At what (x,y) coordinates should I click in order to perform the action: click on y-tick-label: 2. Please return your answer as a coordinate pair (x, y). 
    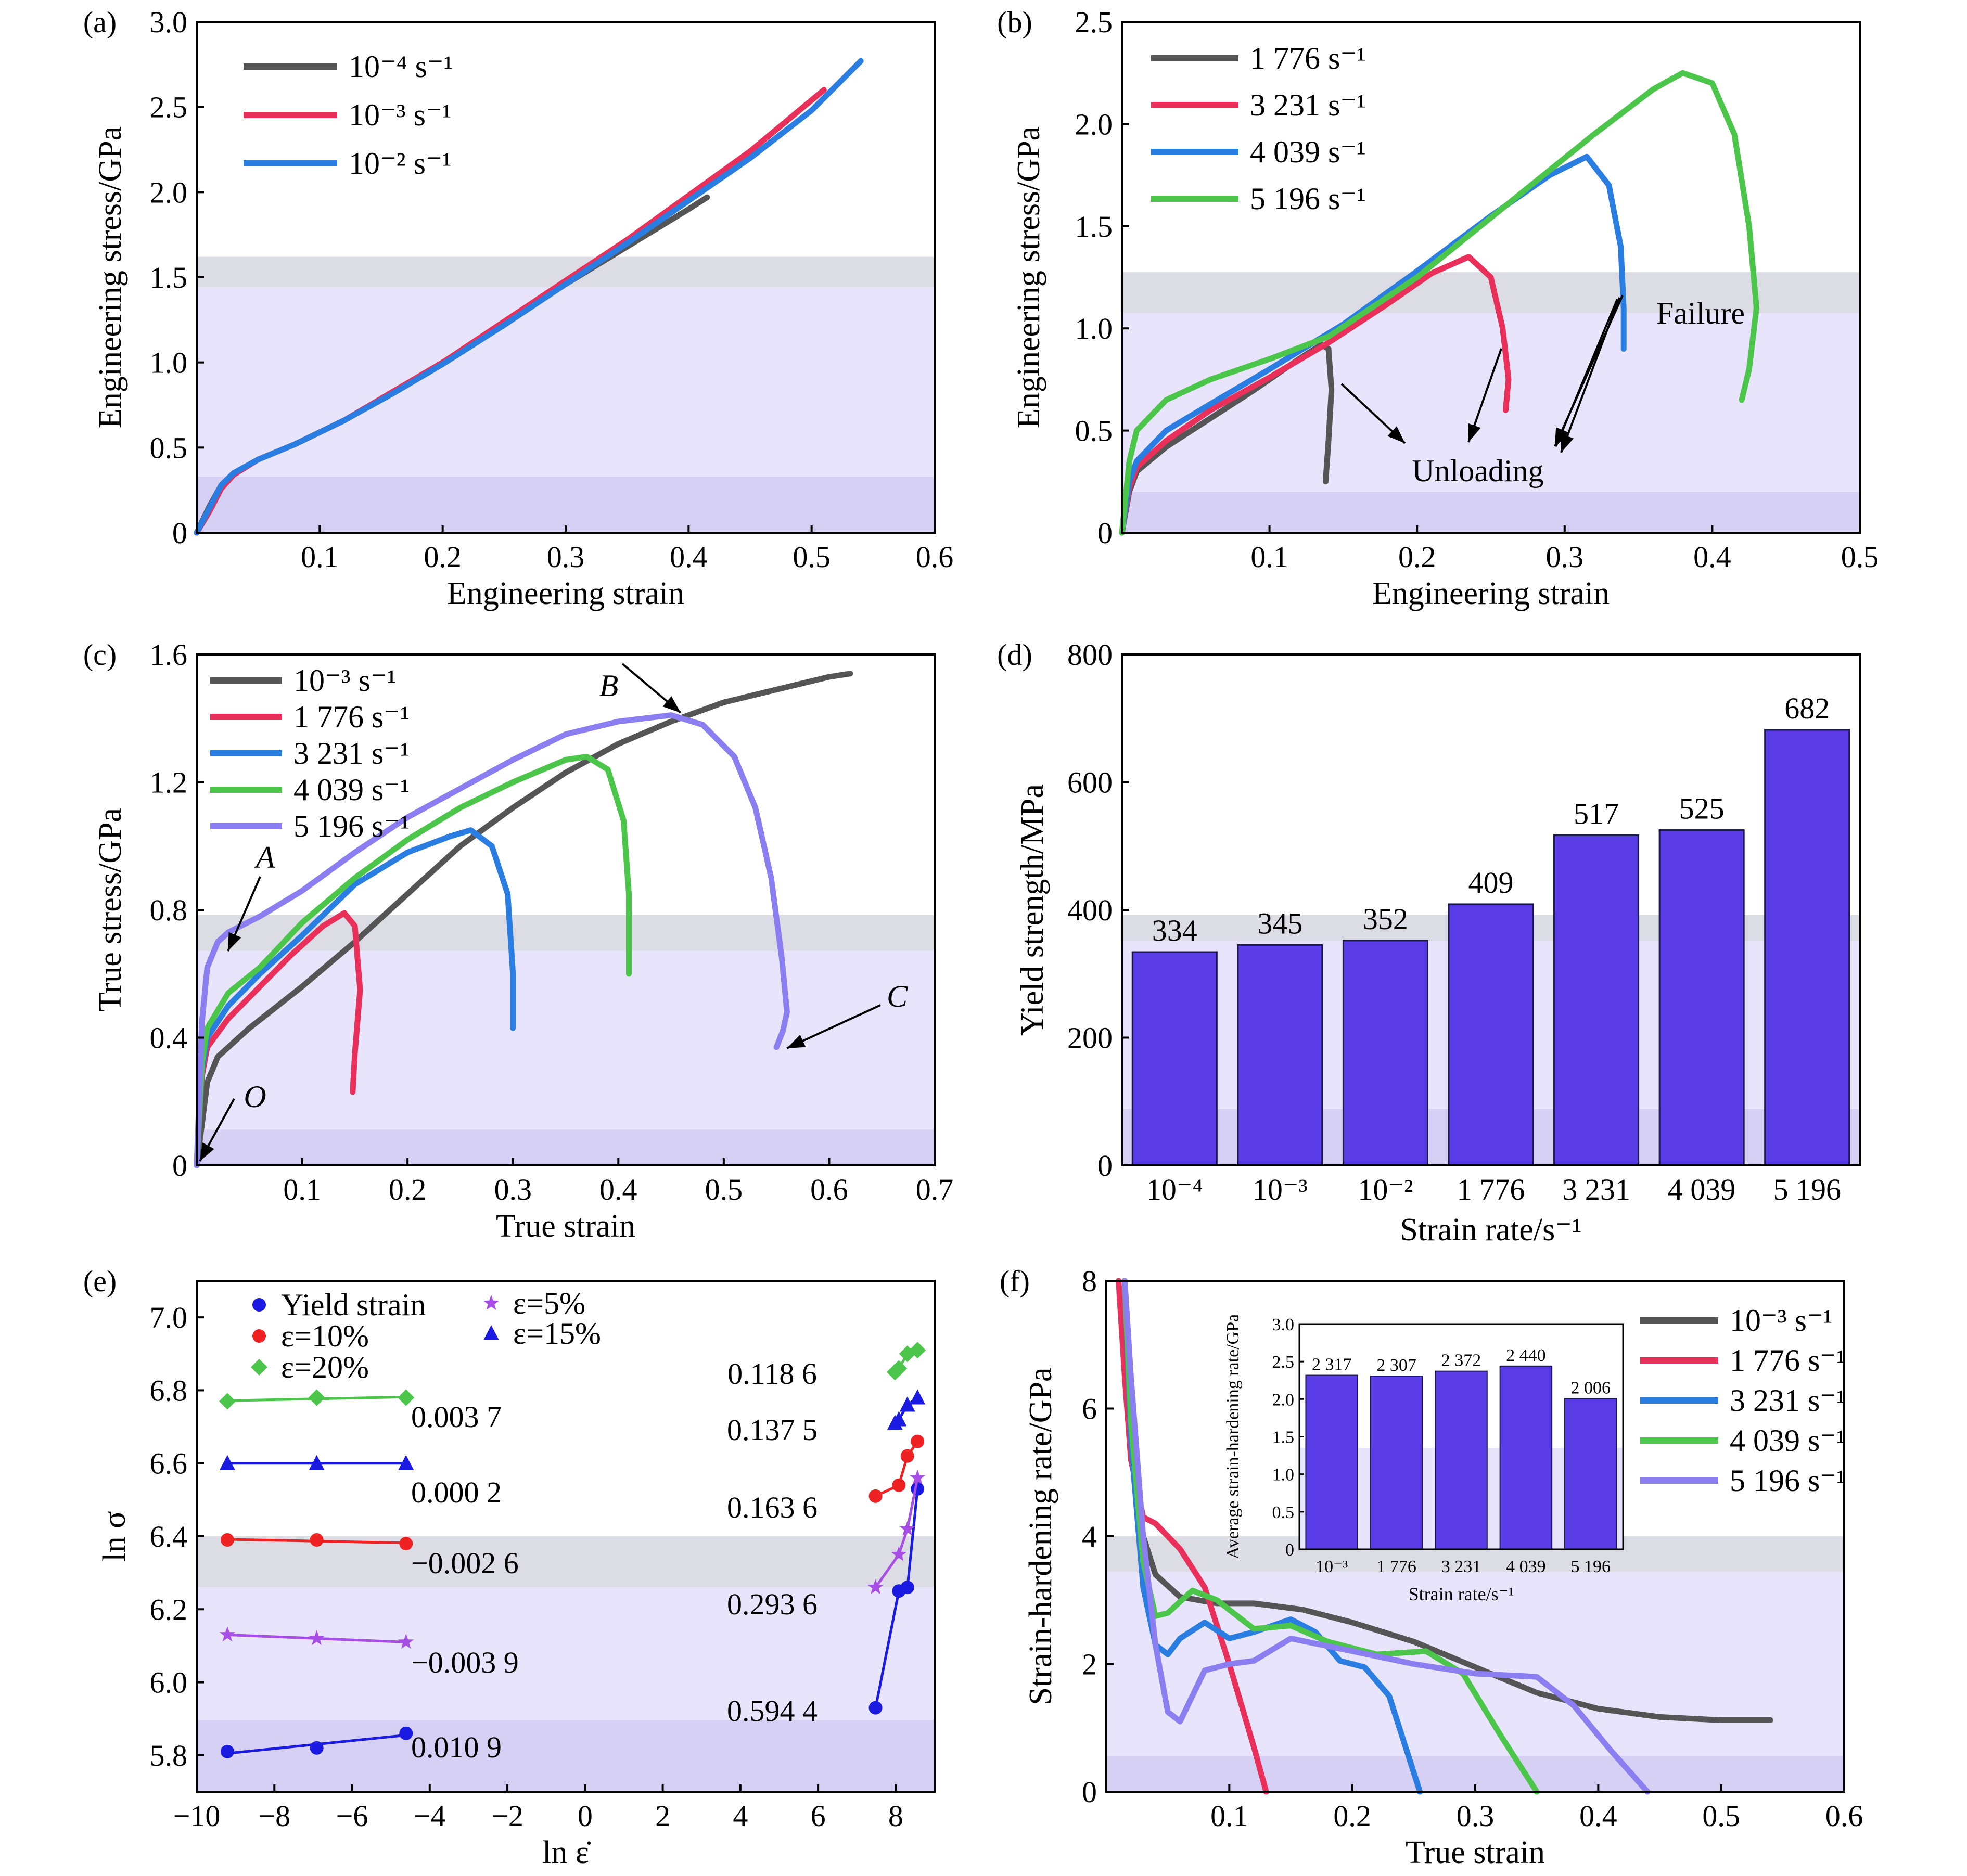
    Looking at the image, I should click on (1089, 1664).